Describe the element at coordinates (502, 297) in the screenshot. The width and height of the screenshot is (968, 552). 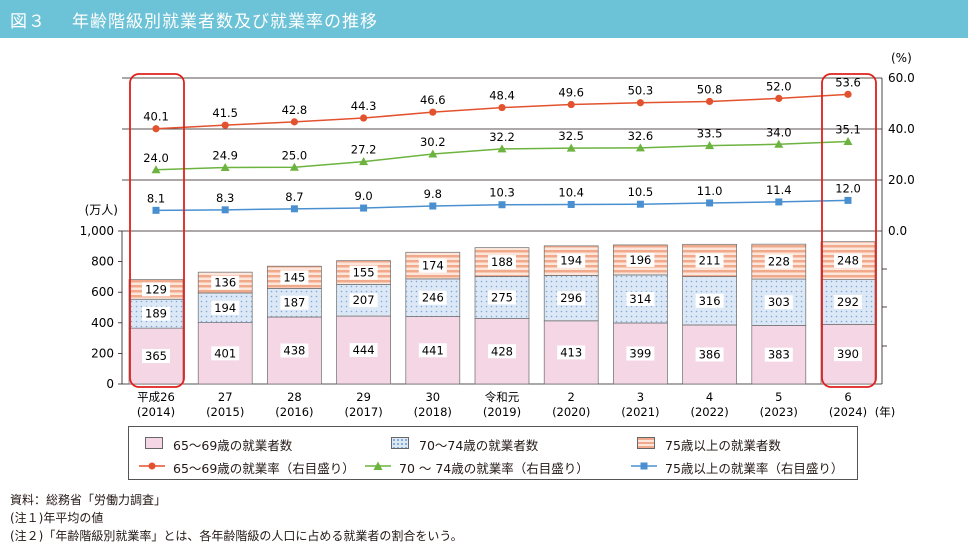
I see `bar-value-label: 275` at that location.